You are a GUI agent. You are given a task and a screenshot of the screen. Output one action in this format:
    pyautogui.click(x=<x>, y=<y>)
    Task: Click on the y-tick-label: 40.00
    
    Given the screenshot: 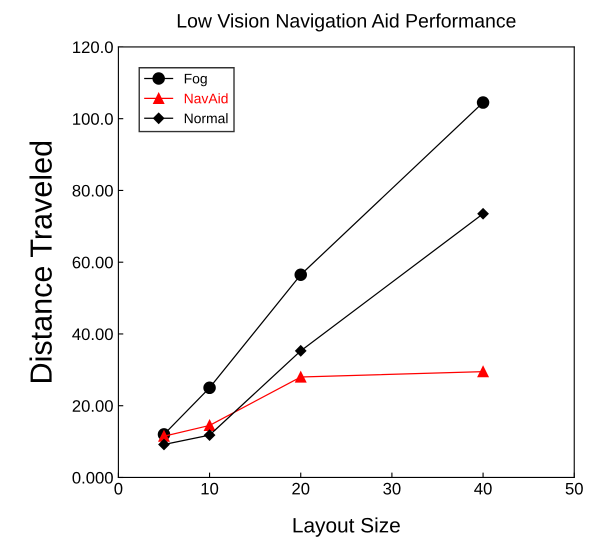 What is the action you would take?
    pyautogui.click(x=92, y=334)
    